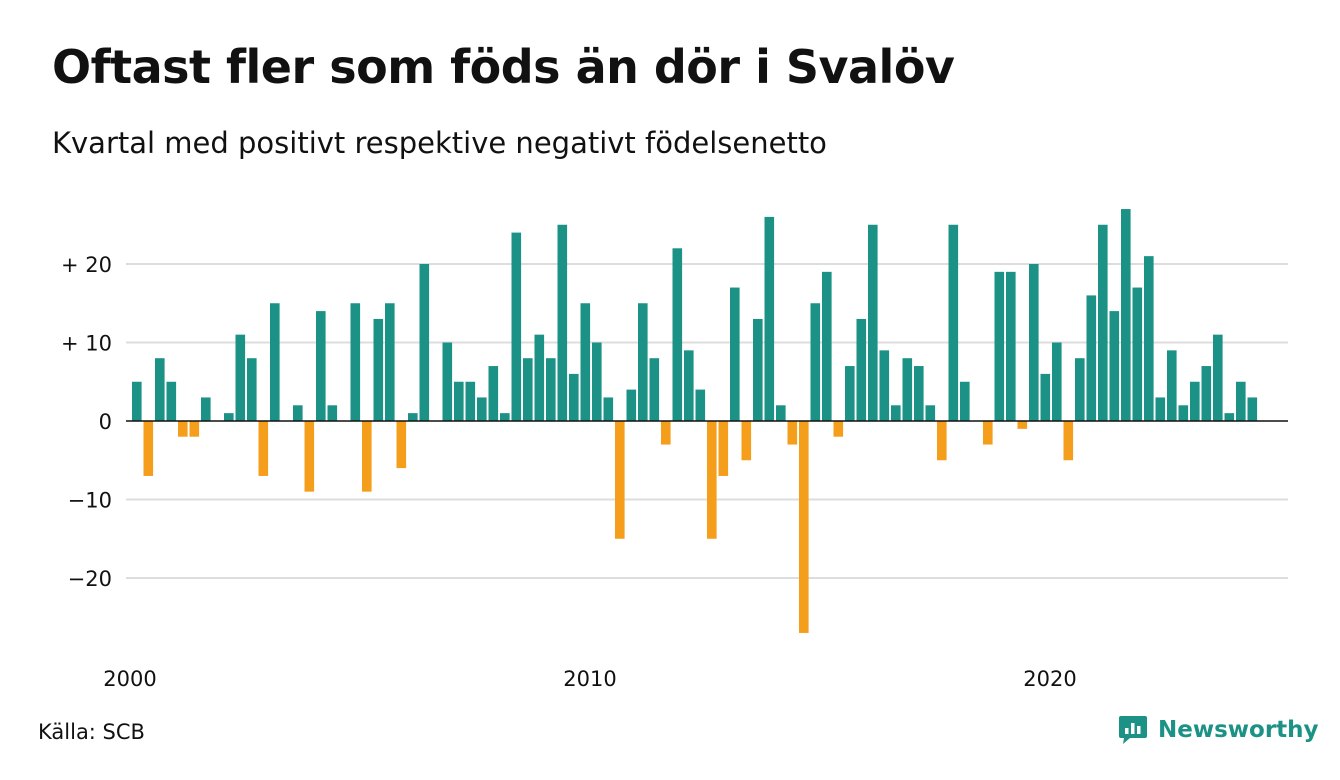 The image size is (1340, 780). I want to click on y-tick-label: + 10, so click(86, 344).